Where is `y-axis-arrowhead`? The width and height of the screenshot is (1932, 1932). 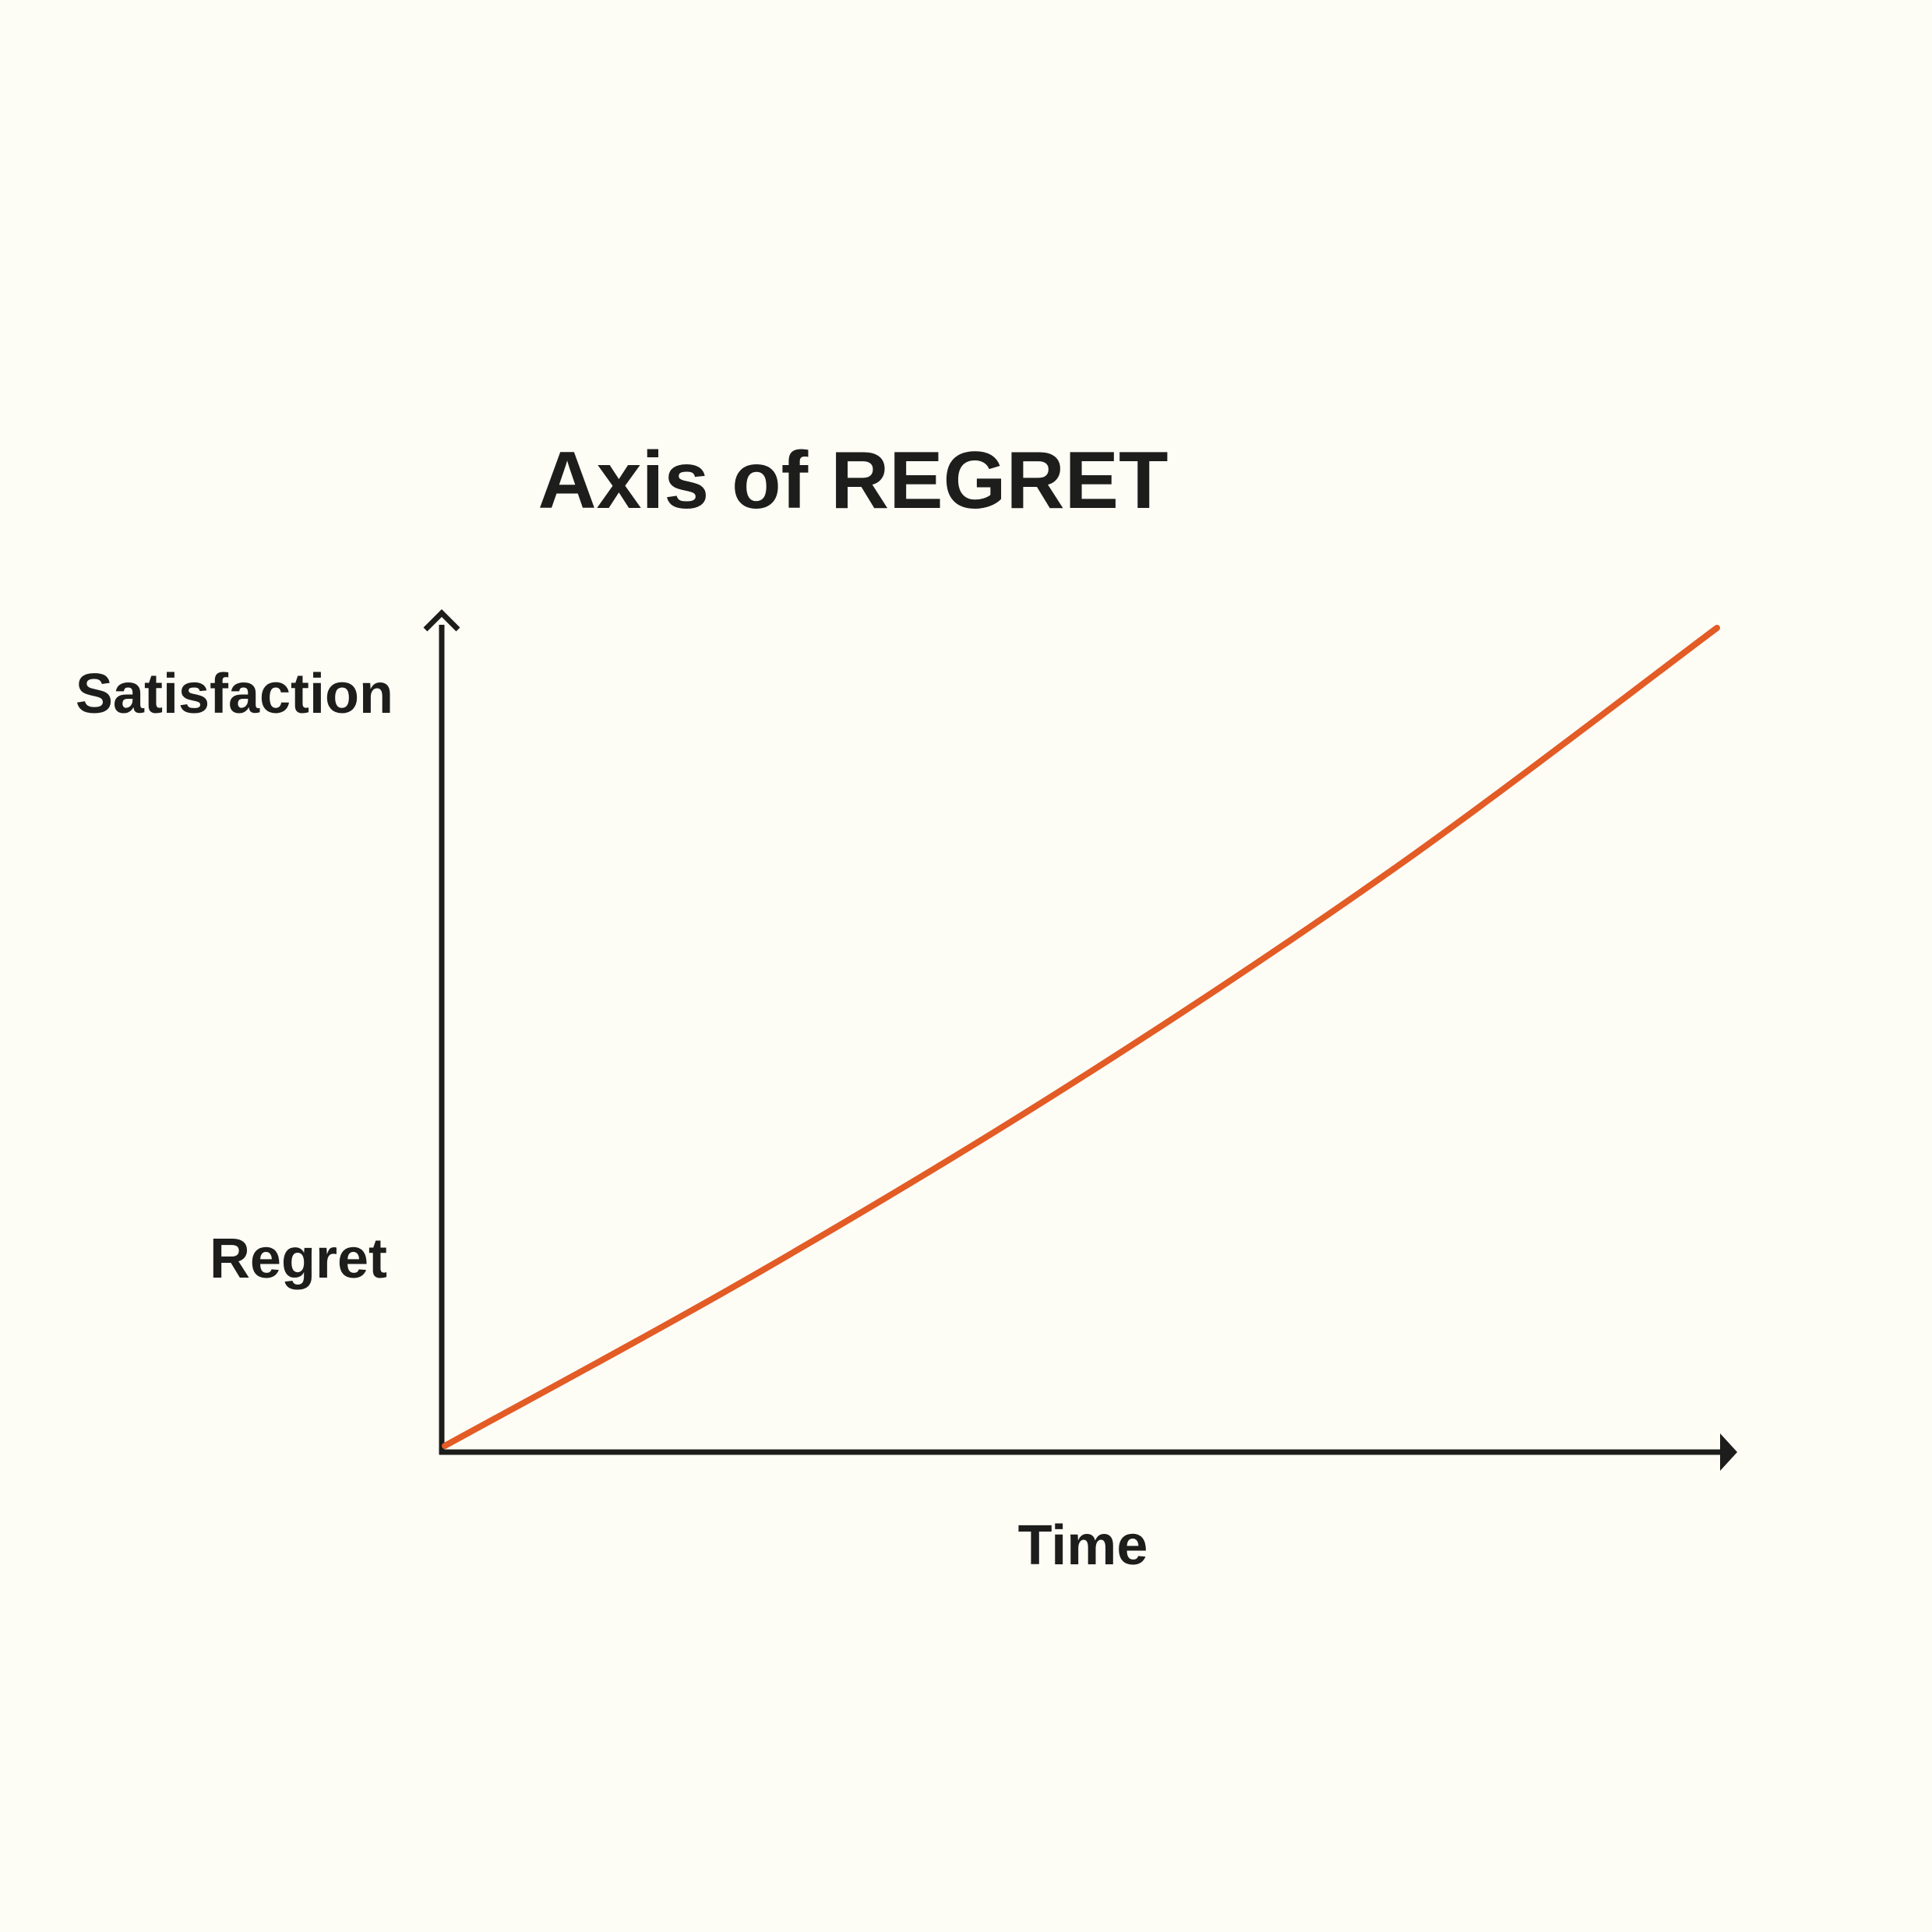
y-axis-arrowhead is located at coordinates (441, 621).